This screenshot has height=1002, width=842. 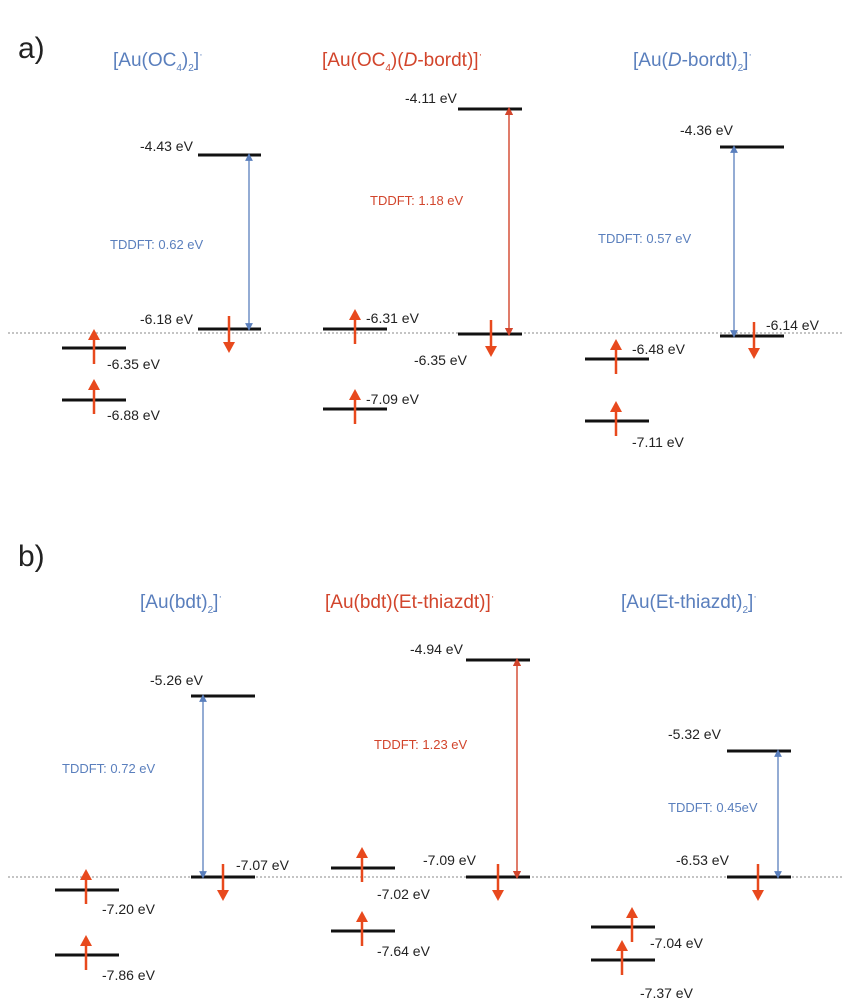 I want to click on energy-b1-1: -7.20 eV, so click(x=129, y=909).